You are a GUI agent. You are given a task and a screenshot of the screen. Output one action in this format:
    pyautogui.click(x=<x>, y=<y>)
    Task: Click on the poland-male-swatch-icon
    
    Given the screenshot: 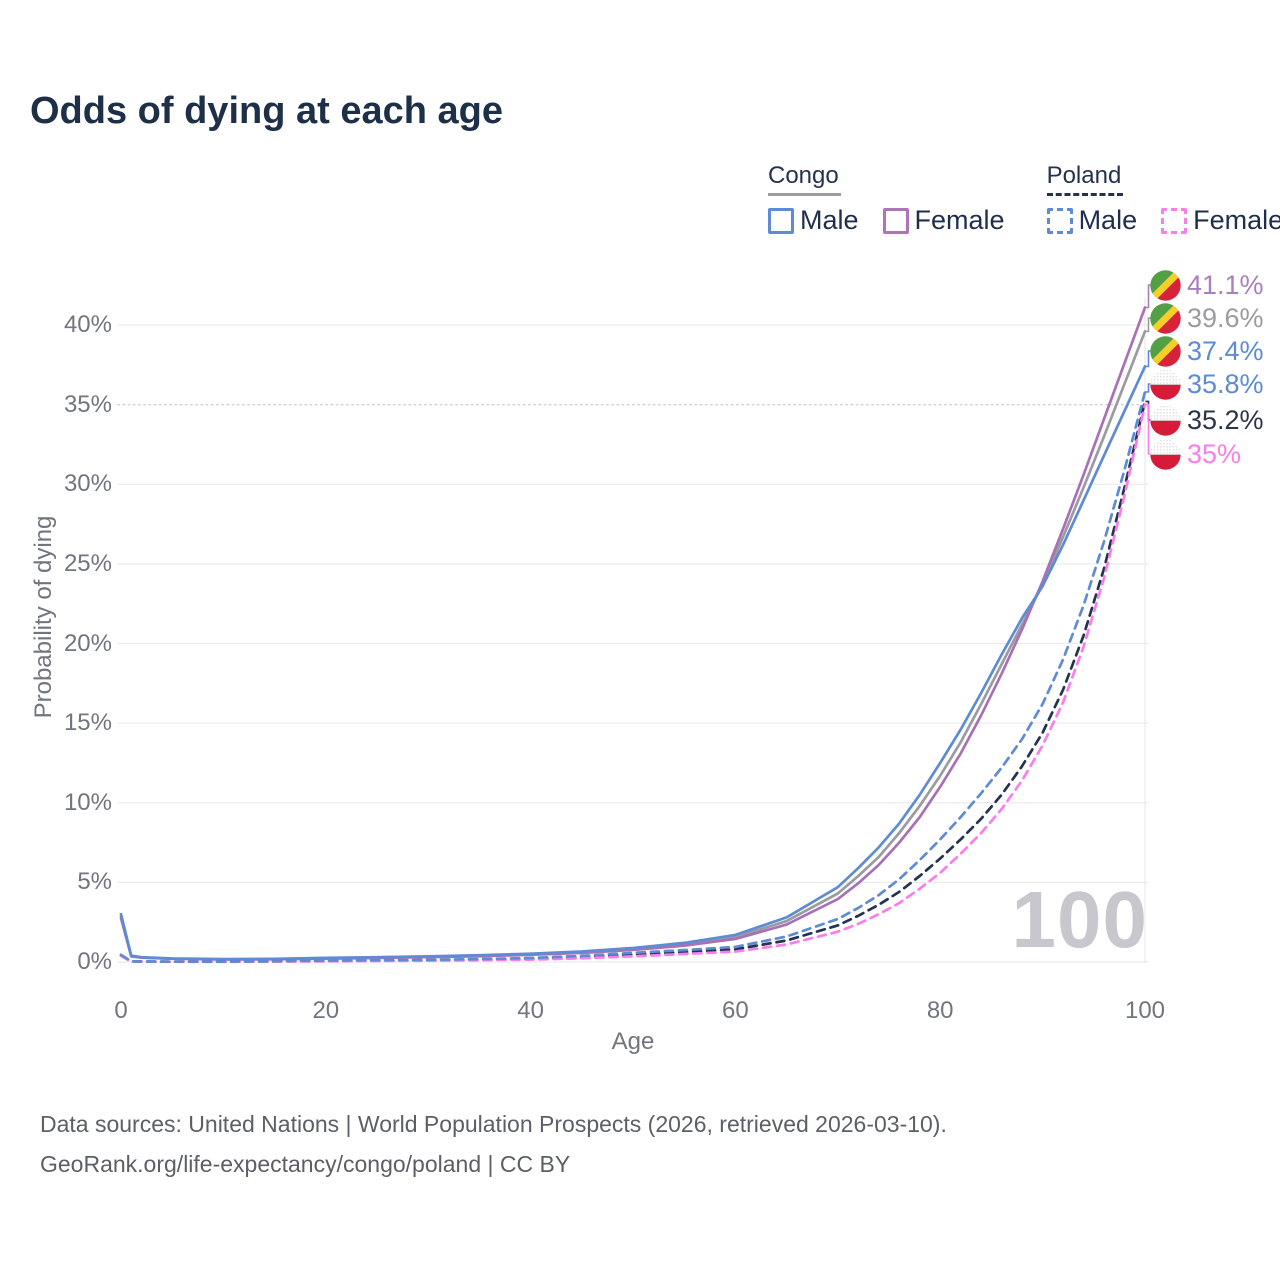 What is the action you would take?
    pyautogui.click(x=1059, y=220)
    